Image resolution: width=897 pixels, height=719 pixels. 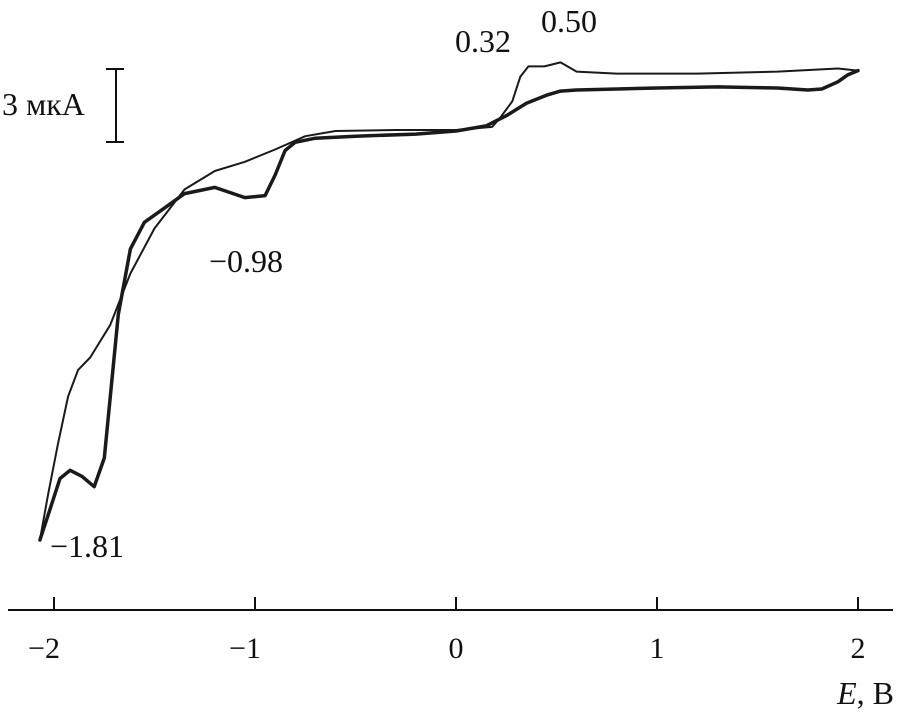 What do you see at coordinates (44, 648) in the screenshot?
I see `x-tick-label: −2` at bounding box center [44, 648].